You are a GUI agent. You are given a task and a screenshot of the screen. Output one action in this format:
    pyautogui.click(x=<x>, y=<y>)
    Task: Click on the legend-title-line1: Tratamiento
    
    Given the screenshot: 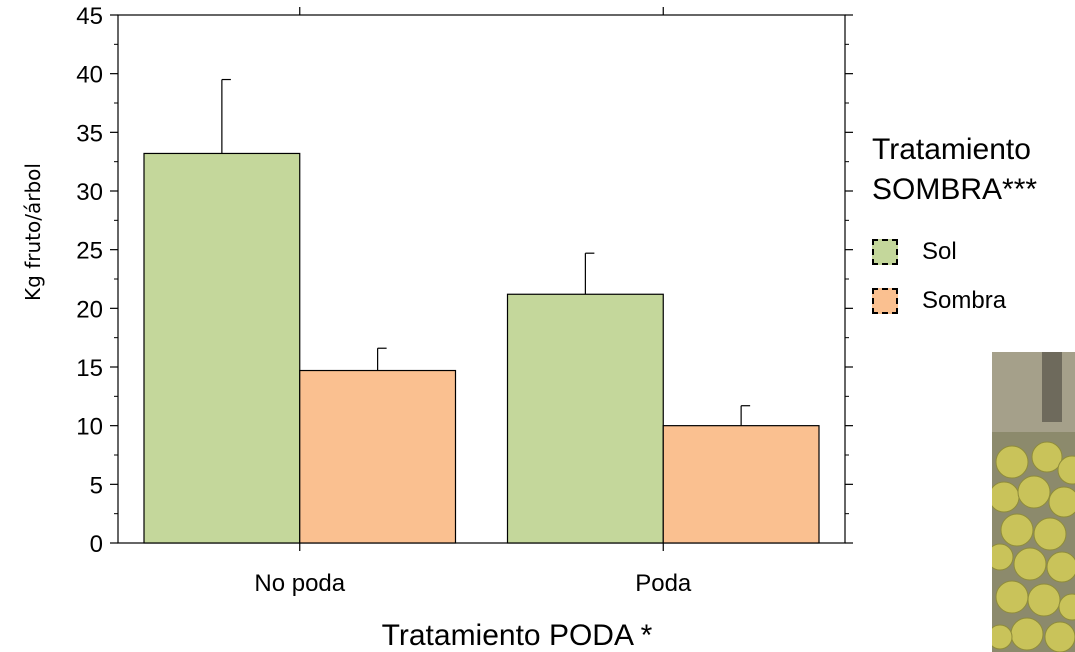 What is the action you would take?
    pyautogui.click(x=951, y=149)
    